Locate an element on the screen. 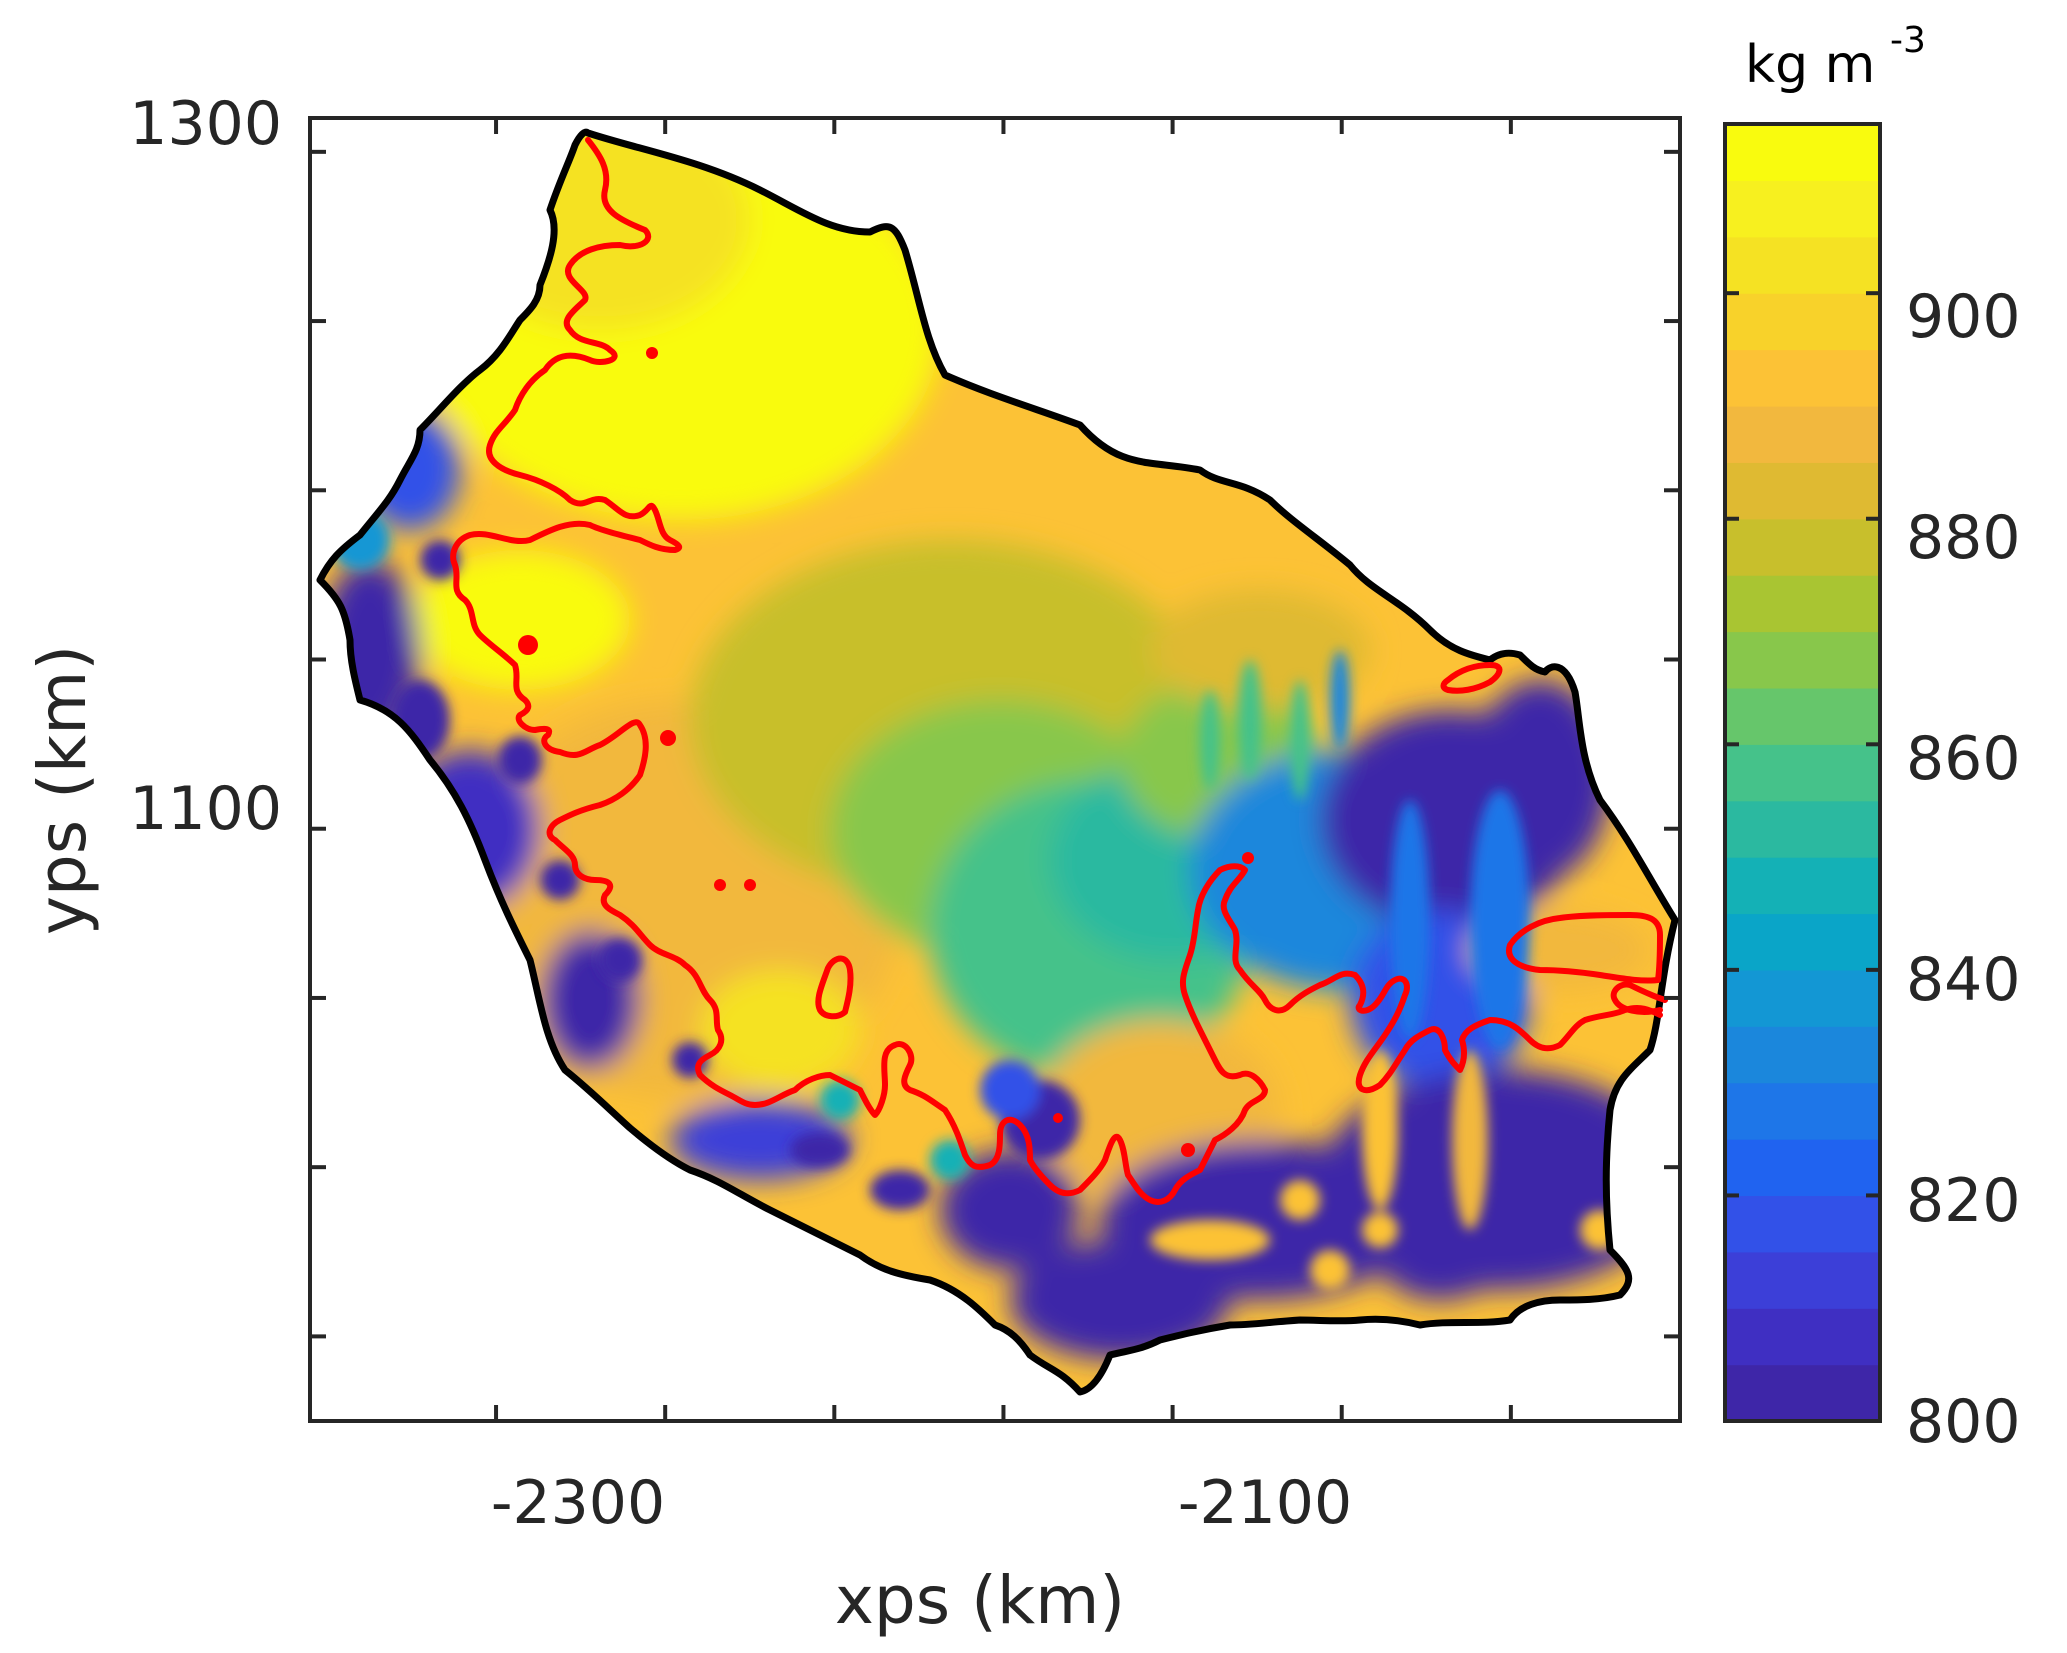 The width and height of the screenshot is (2067, 1653). colorbar-tick-label: 880 is located at coordinates (1963, 538).